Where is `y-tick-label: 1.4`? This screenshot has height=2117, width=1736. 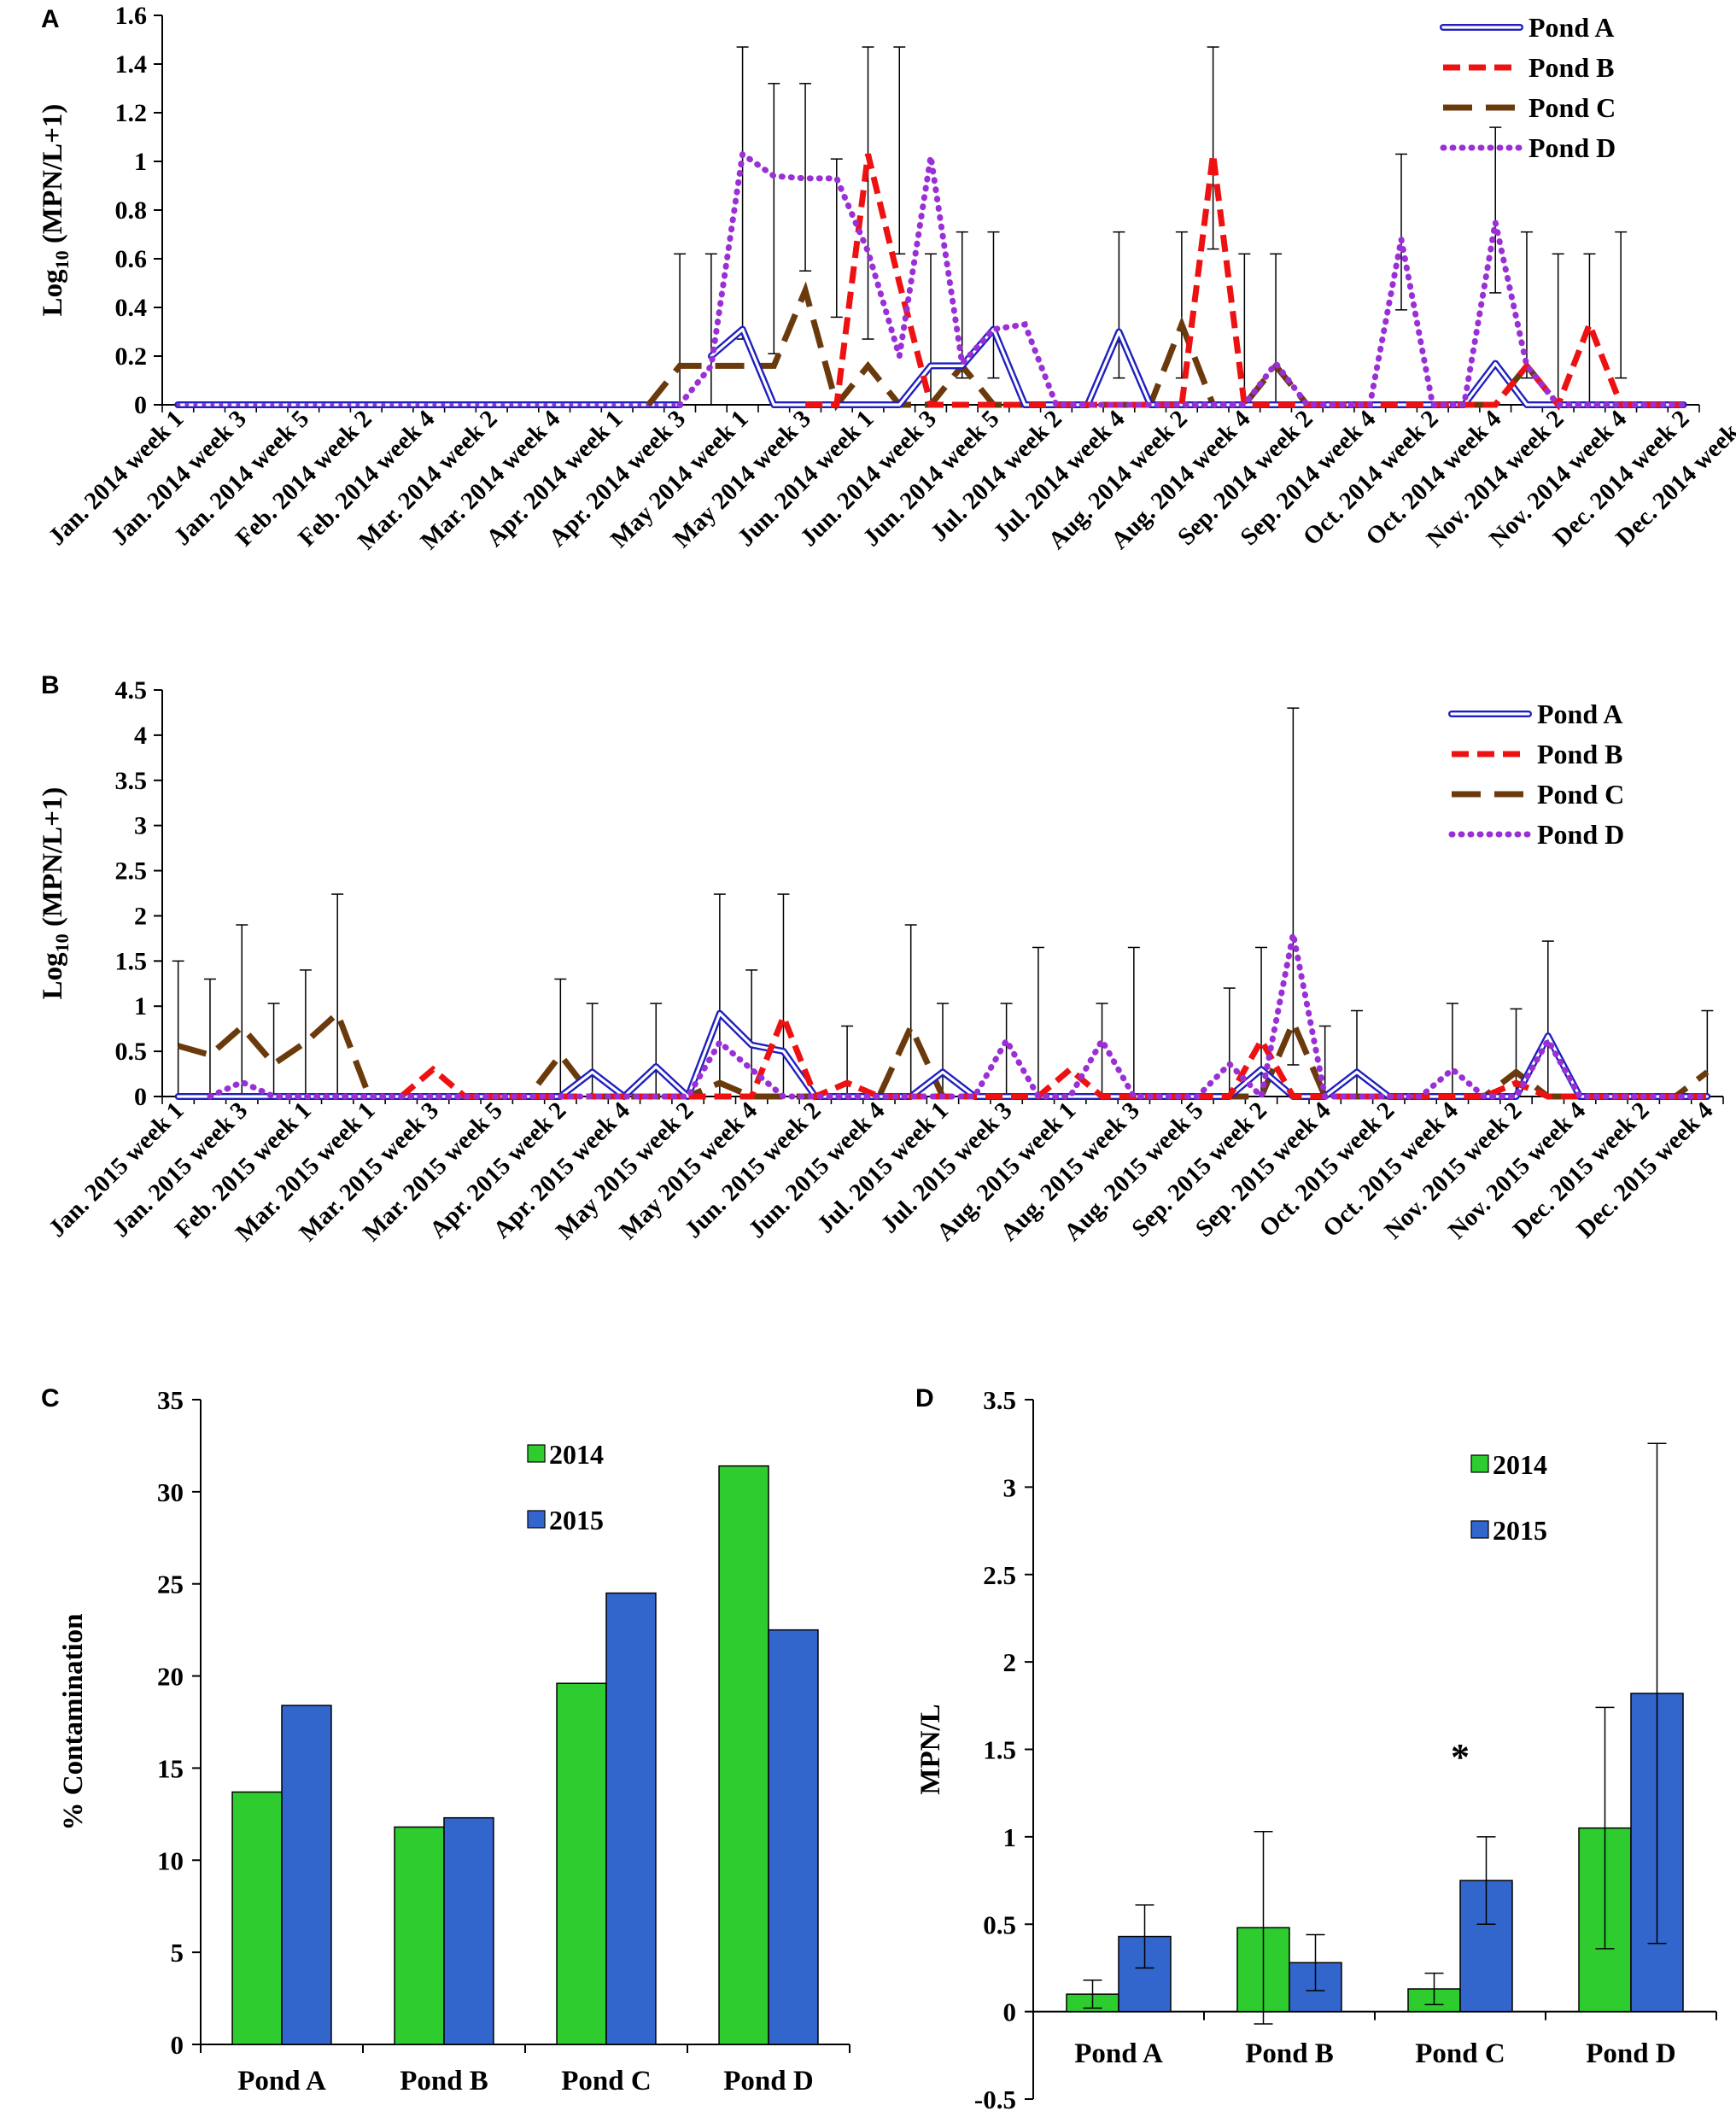
y-tick-label: 1.4 is located at coordinates (131, 64).